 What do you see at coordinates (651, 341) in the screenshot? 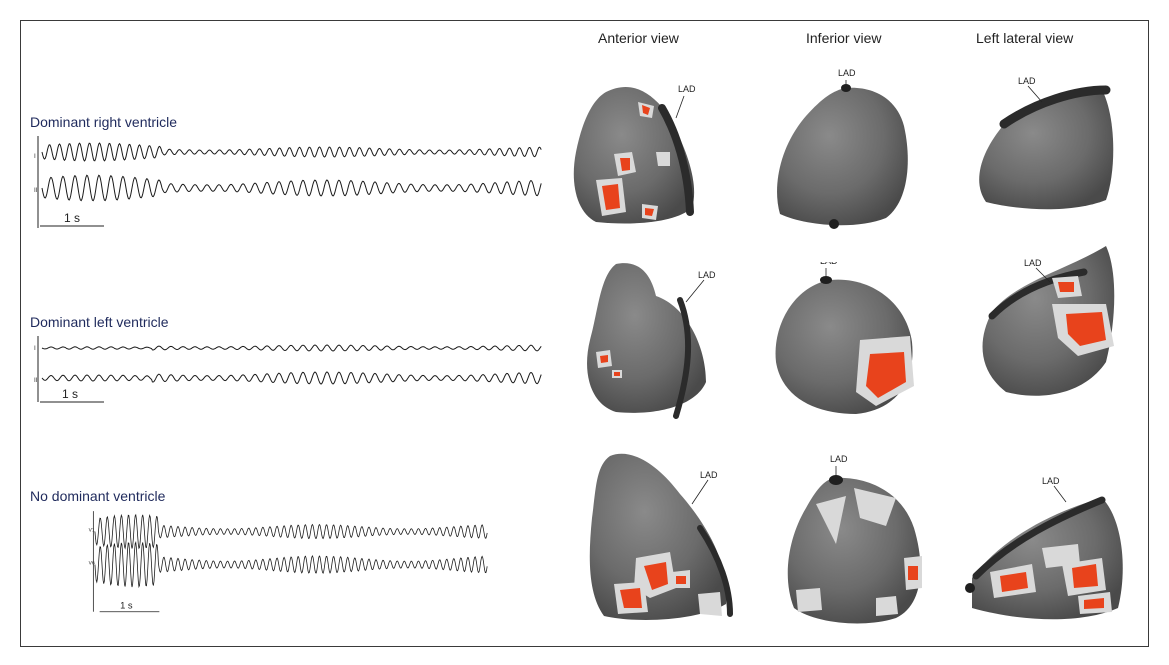
I see `heart-anterior-row2: LAD` at bounding box center [651, 341].